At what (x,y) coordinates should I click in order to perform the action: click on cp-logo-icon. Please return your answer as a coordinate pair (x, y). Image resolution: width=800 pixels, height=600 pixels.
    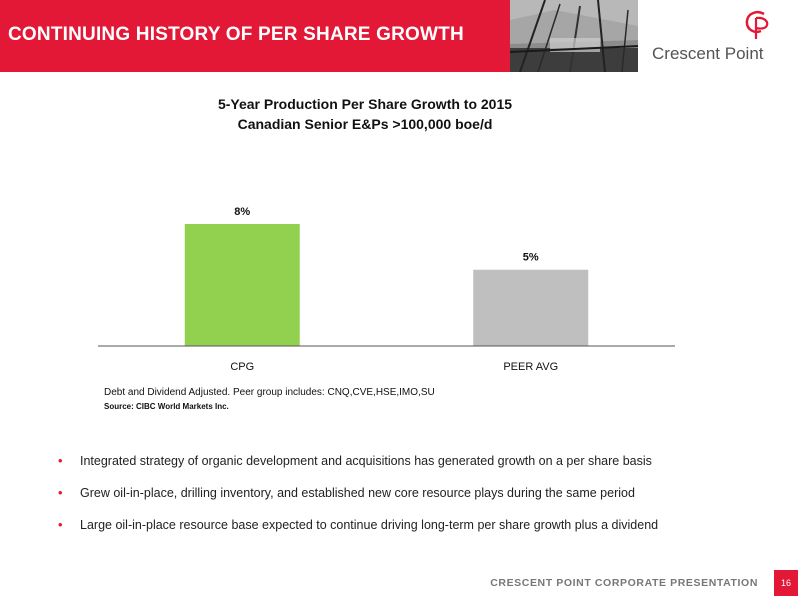
    Looking at the image, I should click on (757, 25).